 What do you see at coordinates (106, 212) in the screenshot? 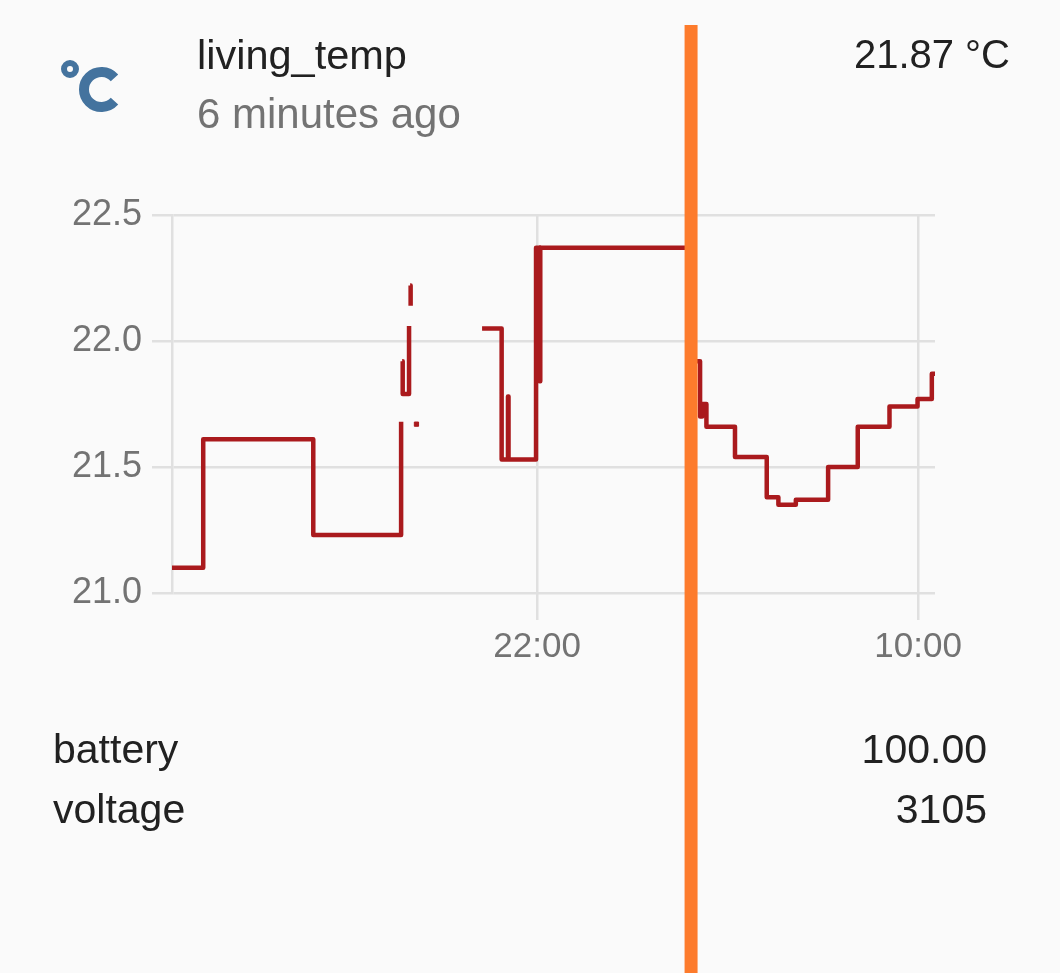
I see `y-tick-label: 22.5` at bounding box center [106, 212].